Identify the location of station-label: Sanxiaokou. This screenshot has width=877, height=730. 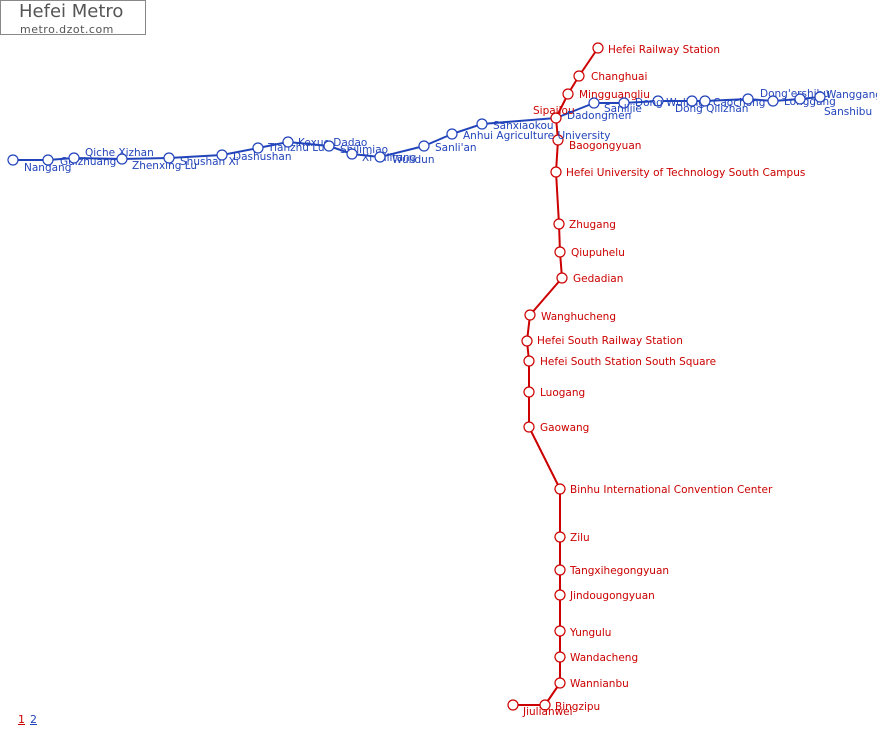
(523, 126).